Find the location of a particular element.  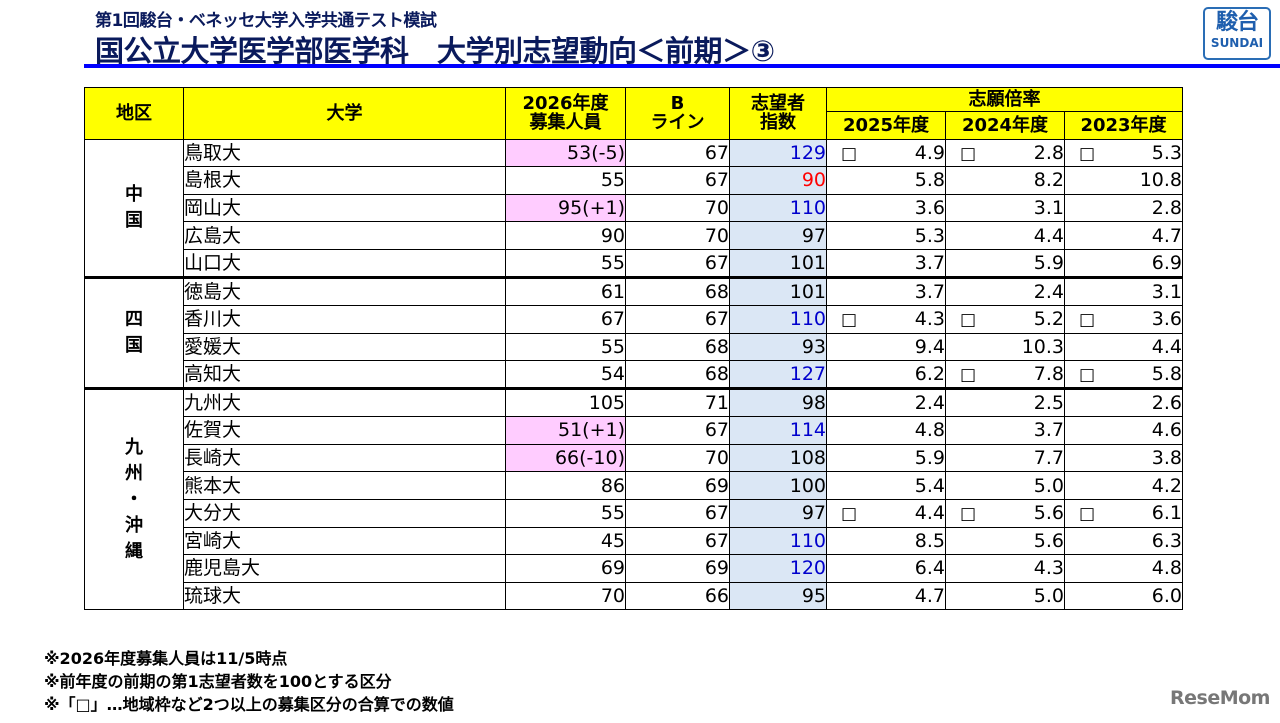

ratio-2024-cell: □ 5.2 is located at coordinates (1005, 319).